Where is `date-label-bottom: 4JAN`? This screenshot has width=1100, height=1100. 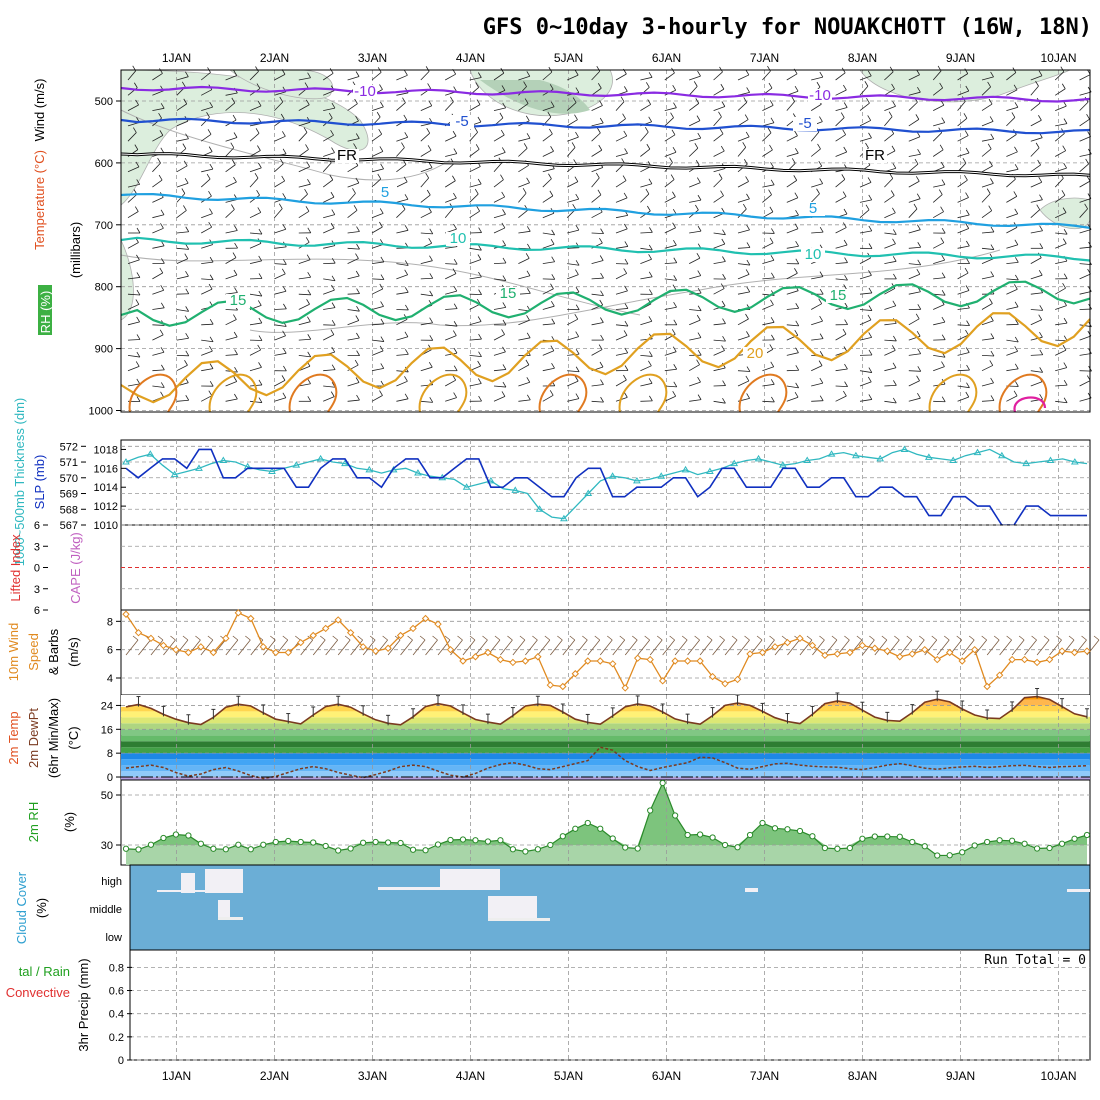 date-label-bottom: 4JAN is located at coordinates (470, 1076).